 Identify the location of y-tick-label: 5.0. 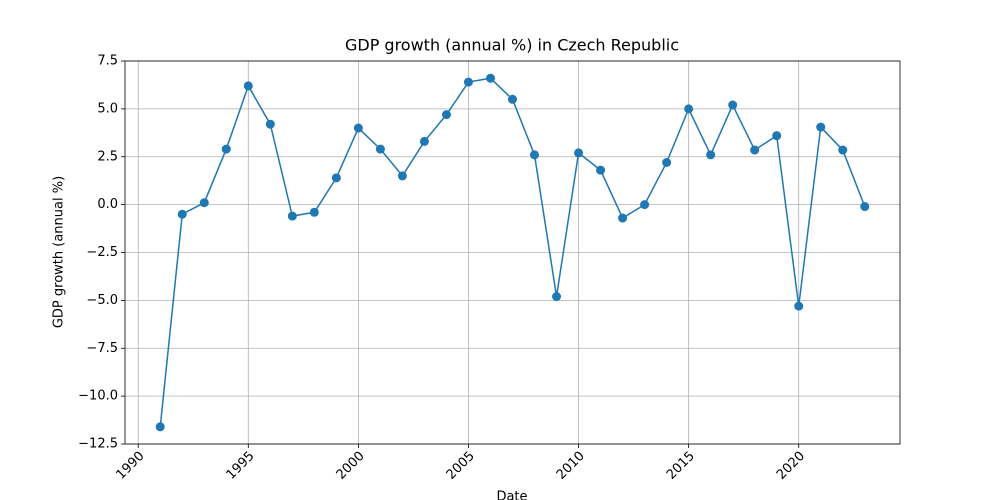
(107, 108).